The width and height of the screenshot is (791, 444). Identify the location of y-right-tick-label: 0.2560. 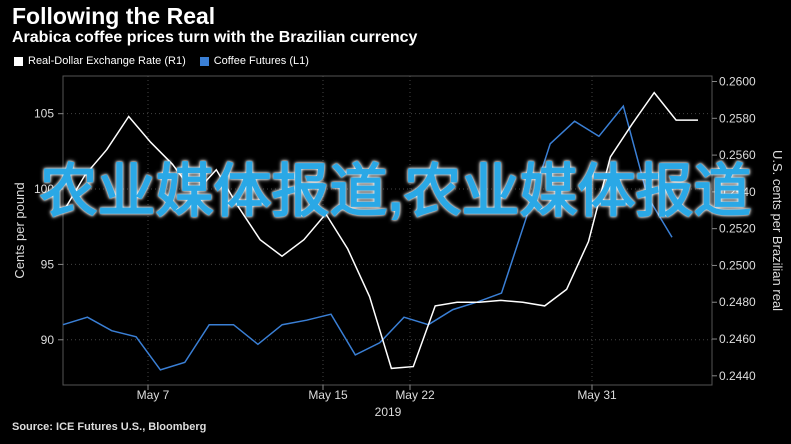
(737, 155).